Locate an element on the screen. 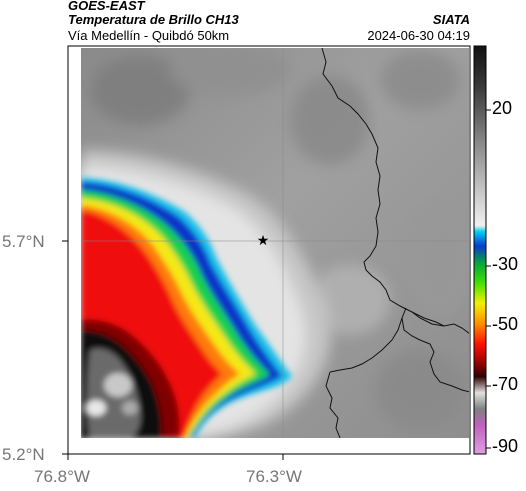 Image resolution: width=526 pixels, height=491 pixels. municipal-boundary-east is located at coordinates (435, 350).